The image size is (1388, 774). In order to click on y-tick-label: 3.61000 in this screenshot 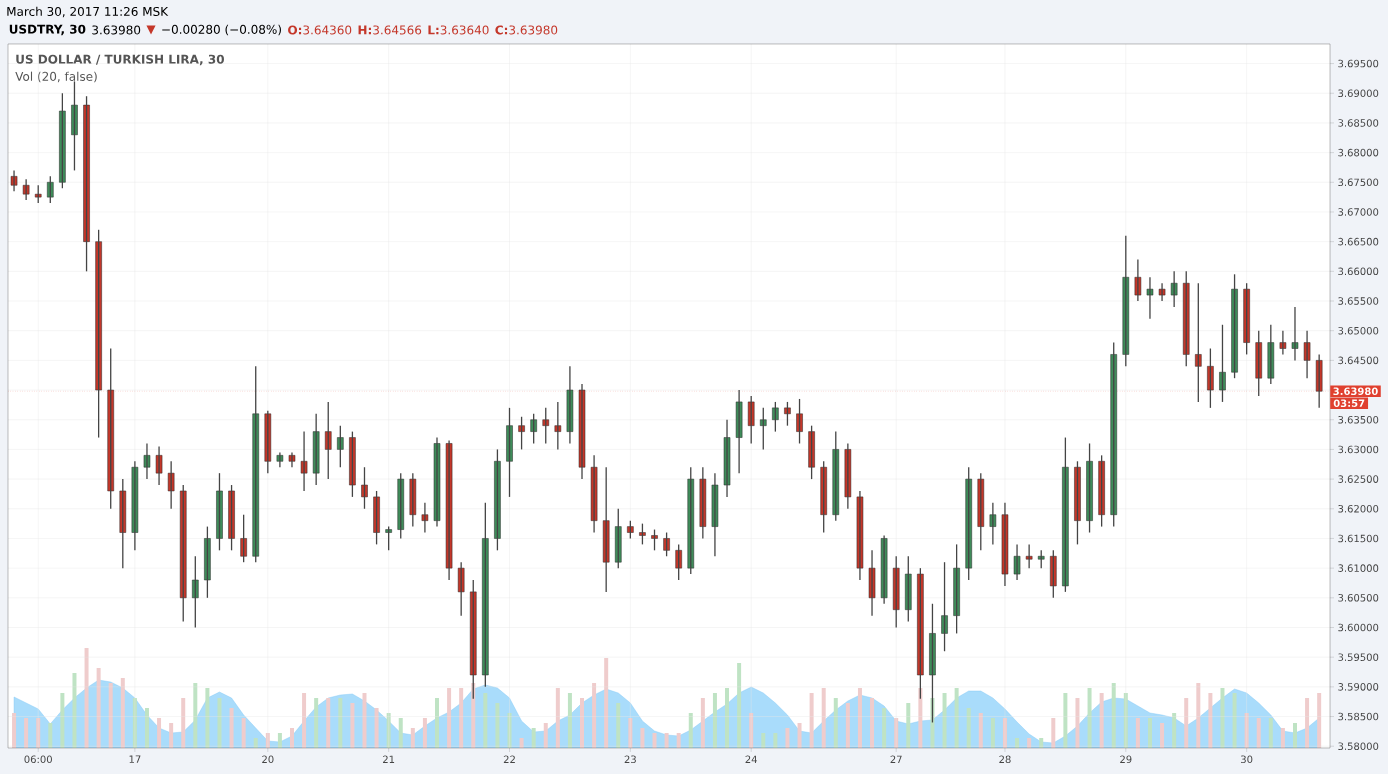, I will do `click(1358, 568)`.